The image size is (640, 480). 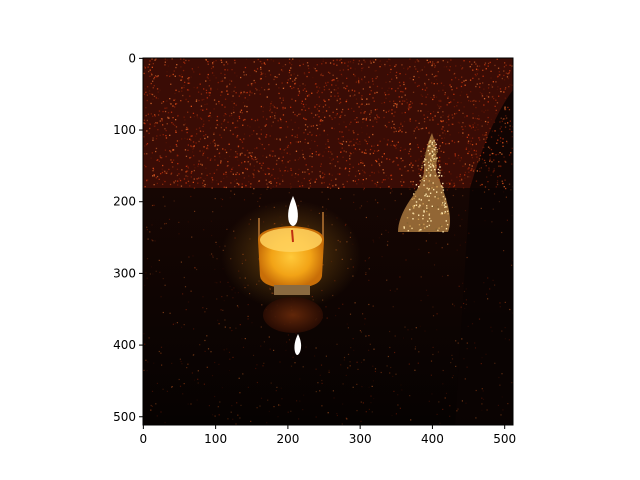 What do you see at coordinates (124, 417) in the screenshot?
I see `y-tick-label: 500` at bounding box center [124, 417].